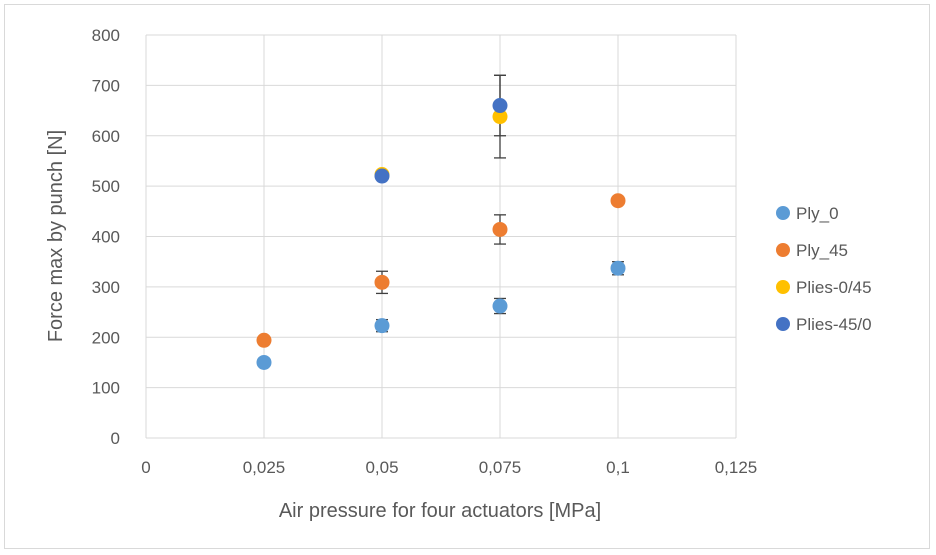  I want to click on y-tick-labels: 0 100 200 300 400 500 600 700 800, so click(106, 237).